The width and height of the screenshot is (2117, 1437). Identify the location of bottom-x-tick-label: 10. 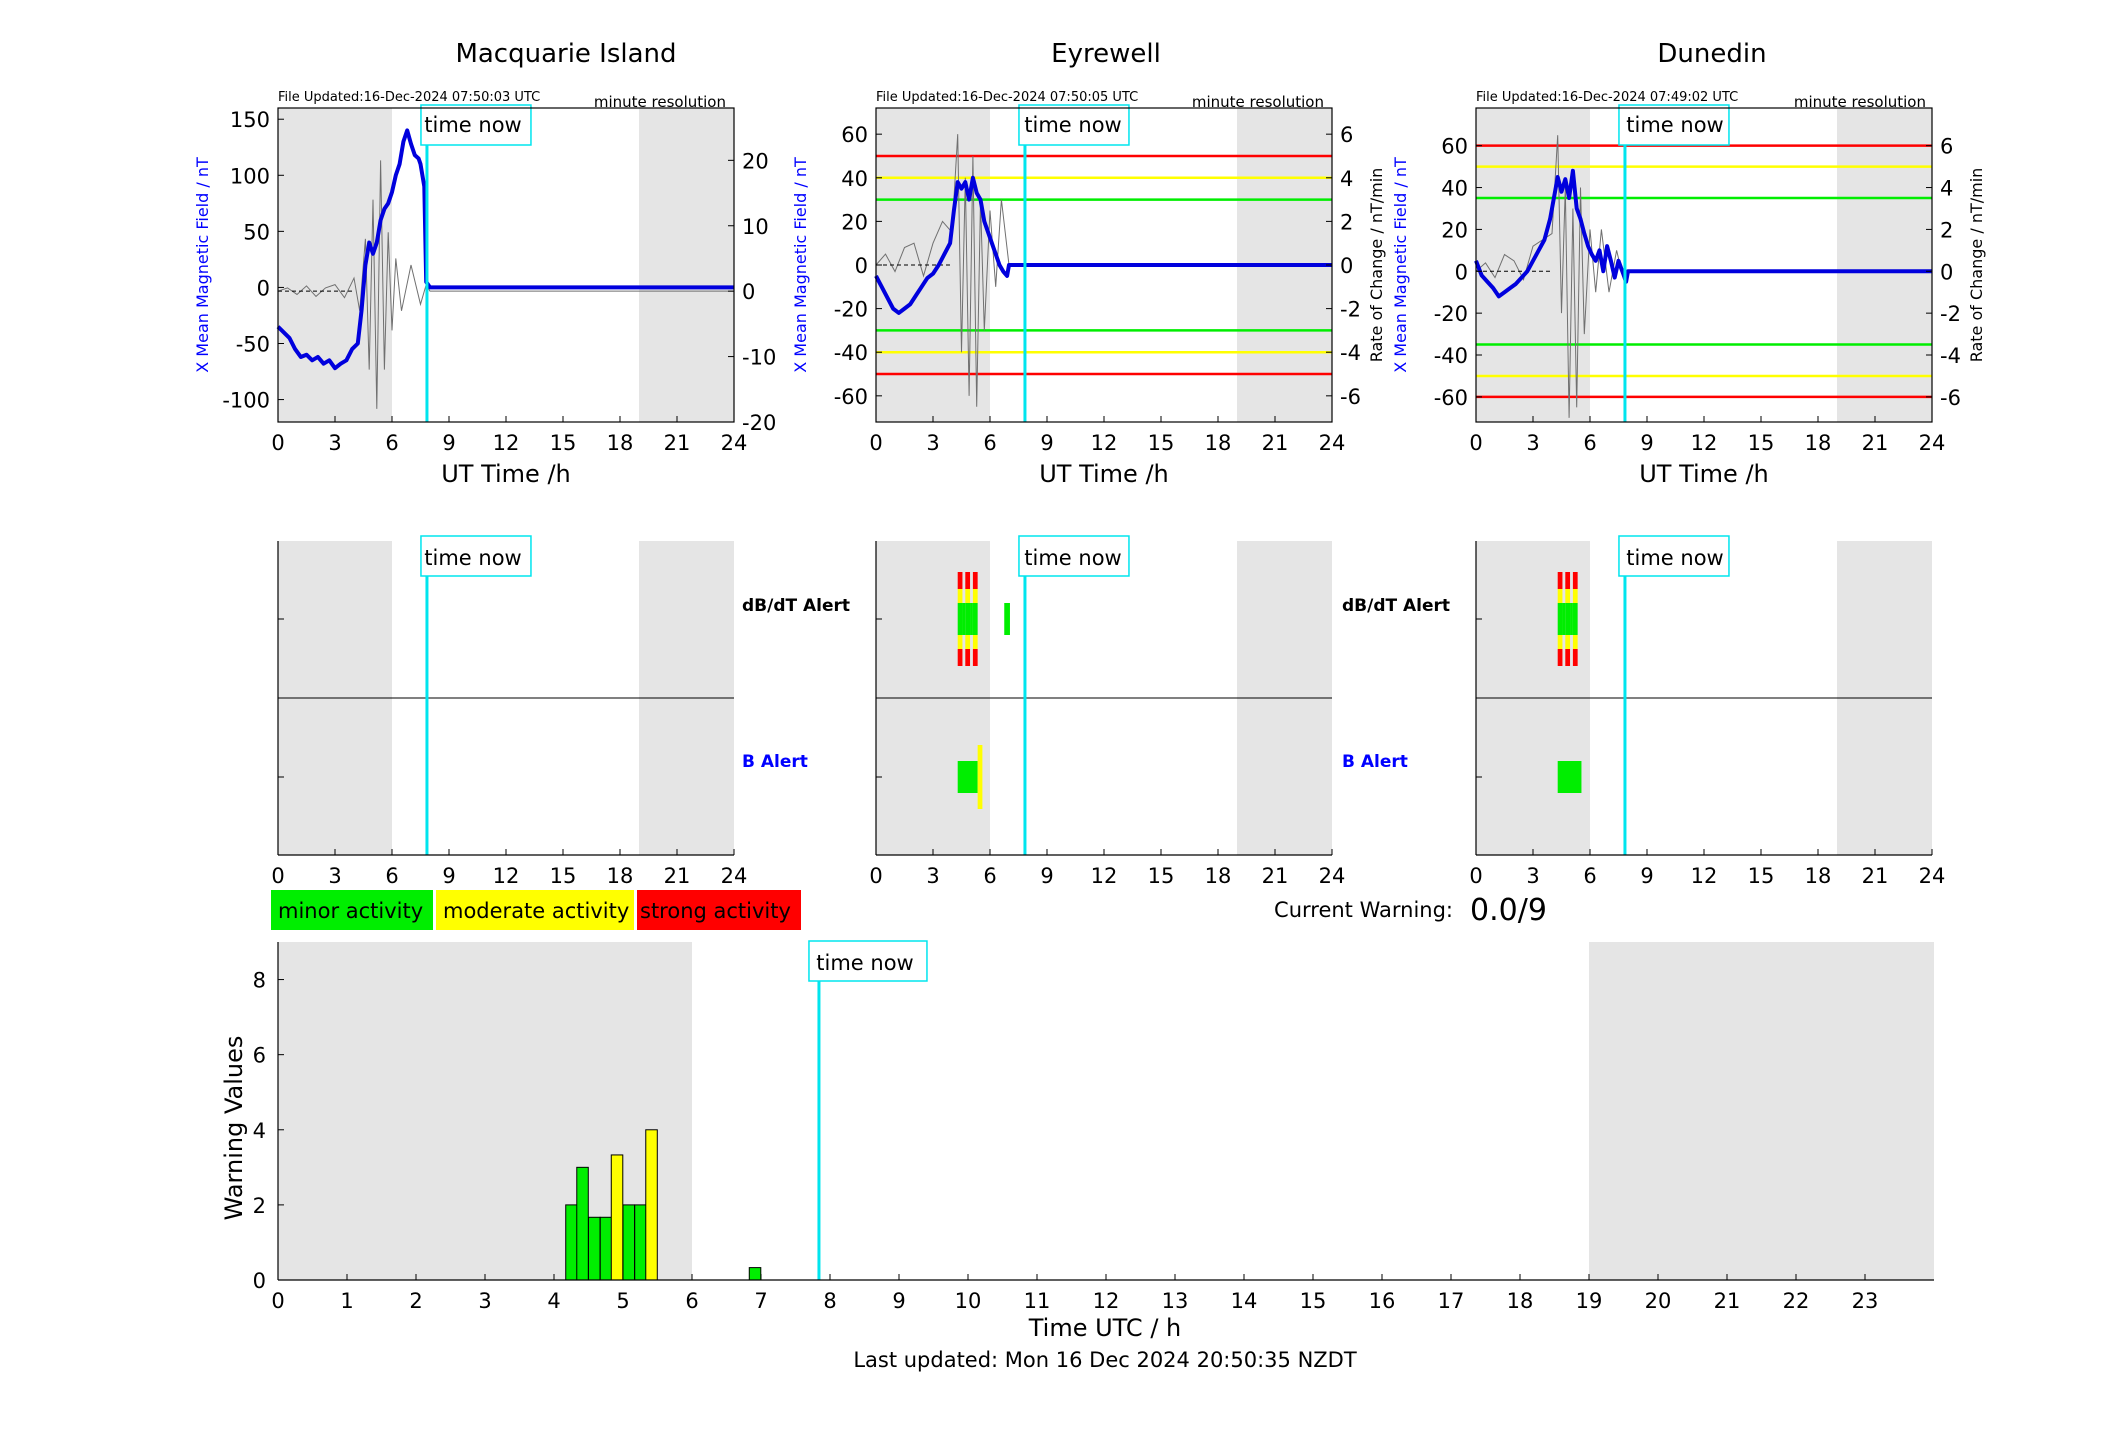
(968, 1301).